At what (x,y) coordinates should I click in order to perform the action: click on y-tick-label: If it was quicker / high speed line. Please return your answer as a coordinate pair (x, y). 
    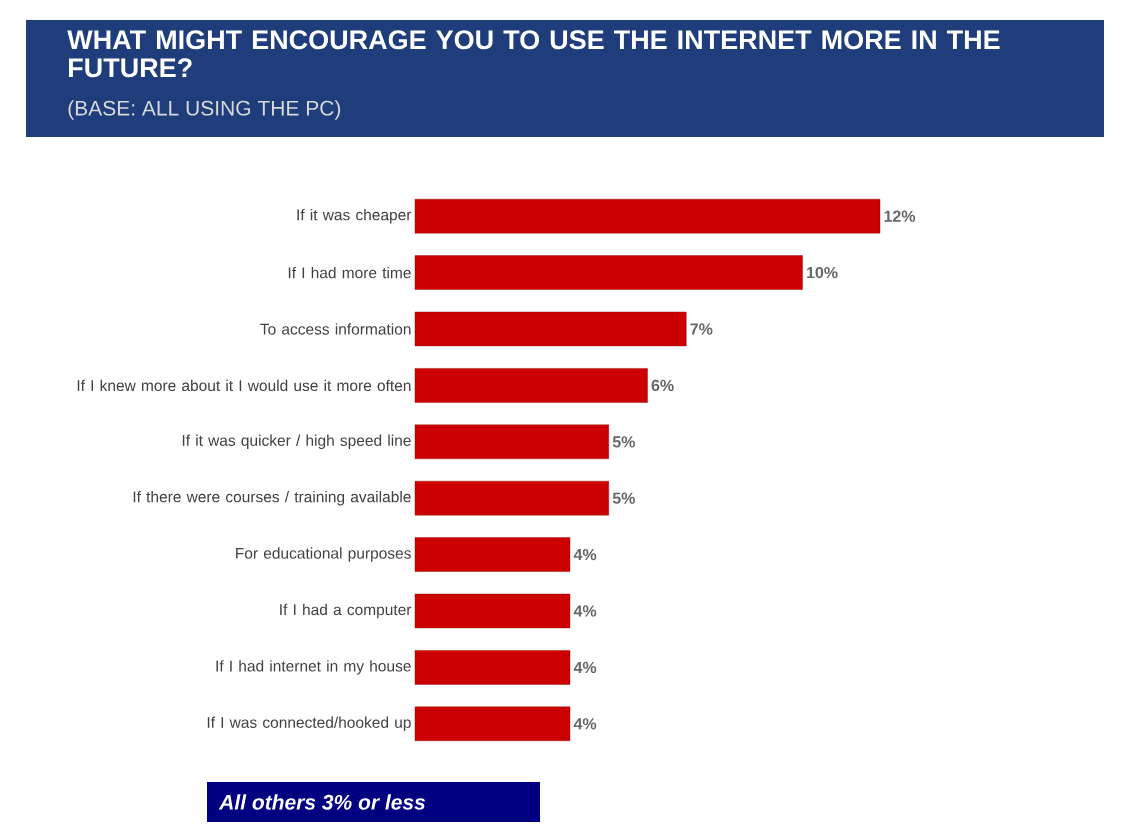
    Looking at the image, I should click on (296, 442).